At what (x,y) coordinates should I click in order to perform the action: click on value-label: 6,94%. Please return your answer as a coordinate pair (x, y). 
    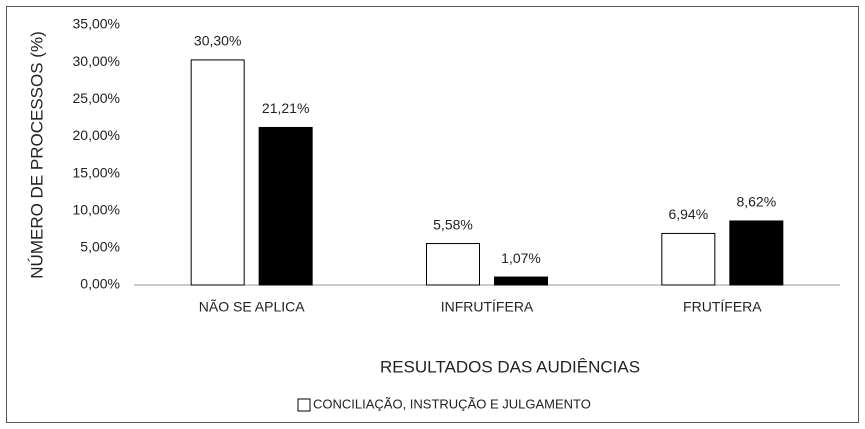
    Looking at the image, I should click on (688, 214).